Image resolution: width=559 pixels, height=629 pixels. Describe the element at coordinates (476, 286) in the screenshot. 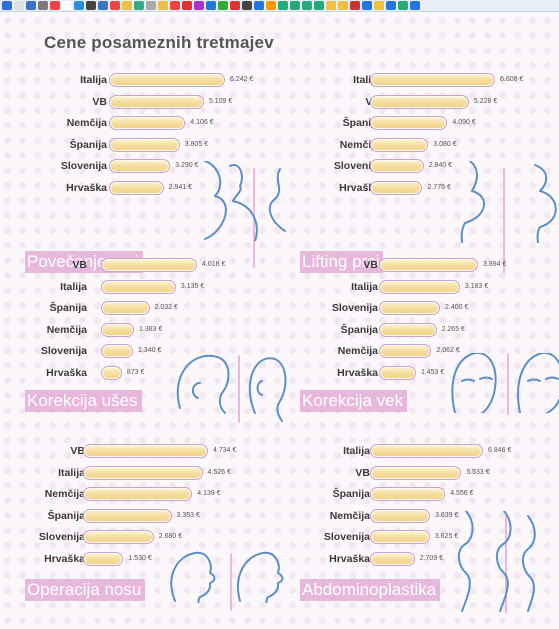

I see `value-label: 3.183 €` at that location.